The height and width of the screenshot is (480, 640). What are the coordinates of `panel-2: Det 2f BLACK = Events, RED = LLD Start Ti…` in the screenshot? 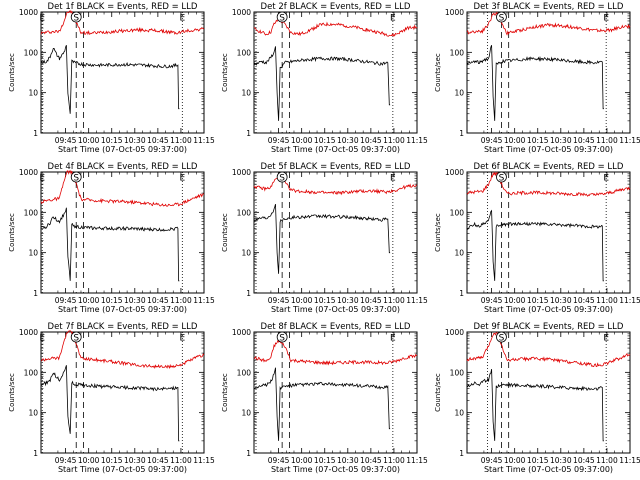 It's located at (324, 78).